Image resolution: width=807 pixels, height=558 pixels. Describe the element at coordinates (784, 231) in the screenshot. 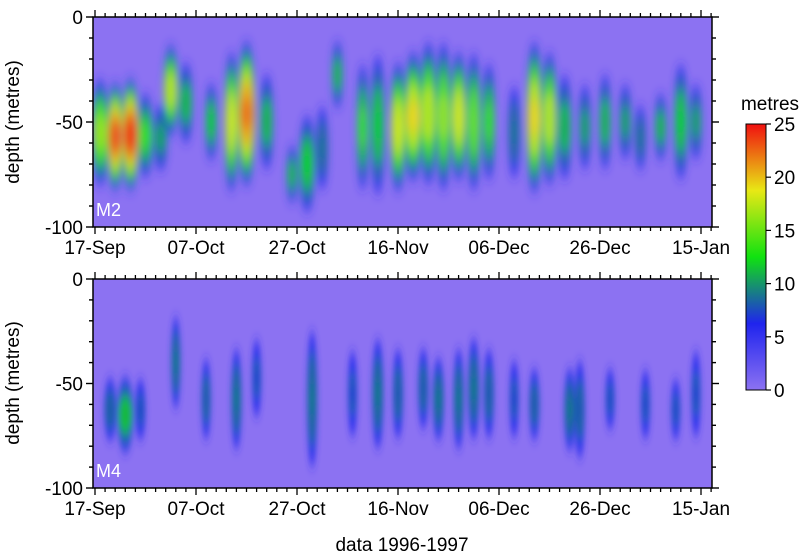

I see `colorbar-tick-label: 15` at that location.